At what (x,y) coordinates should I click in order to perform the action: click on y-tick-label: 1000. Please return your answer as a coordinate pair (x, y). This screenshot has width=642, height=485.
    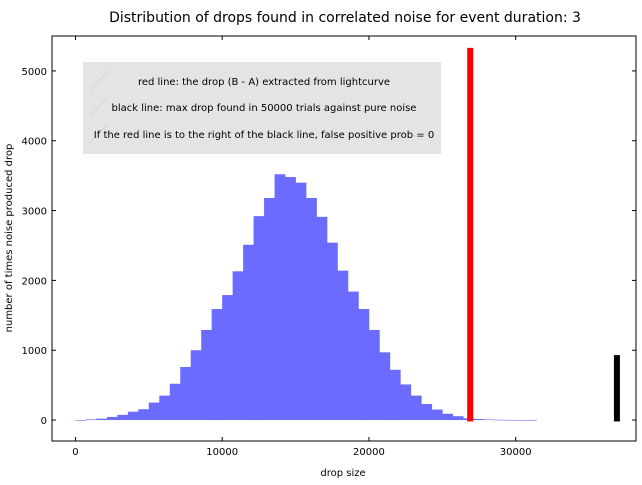
    Looking at the image, I should click on (34, 351).